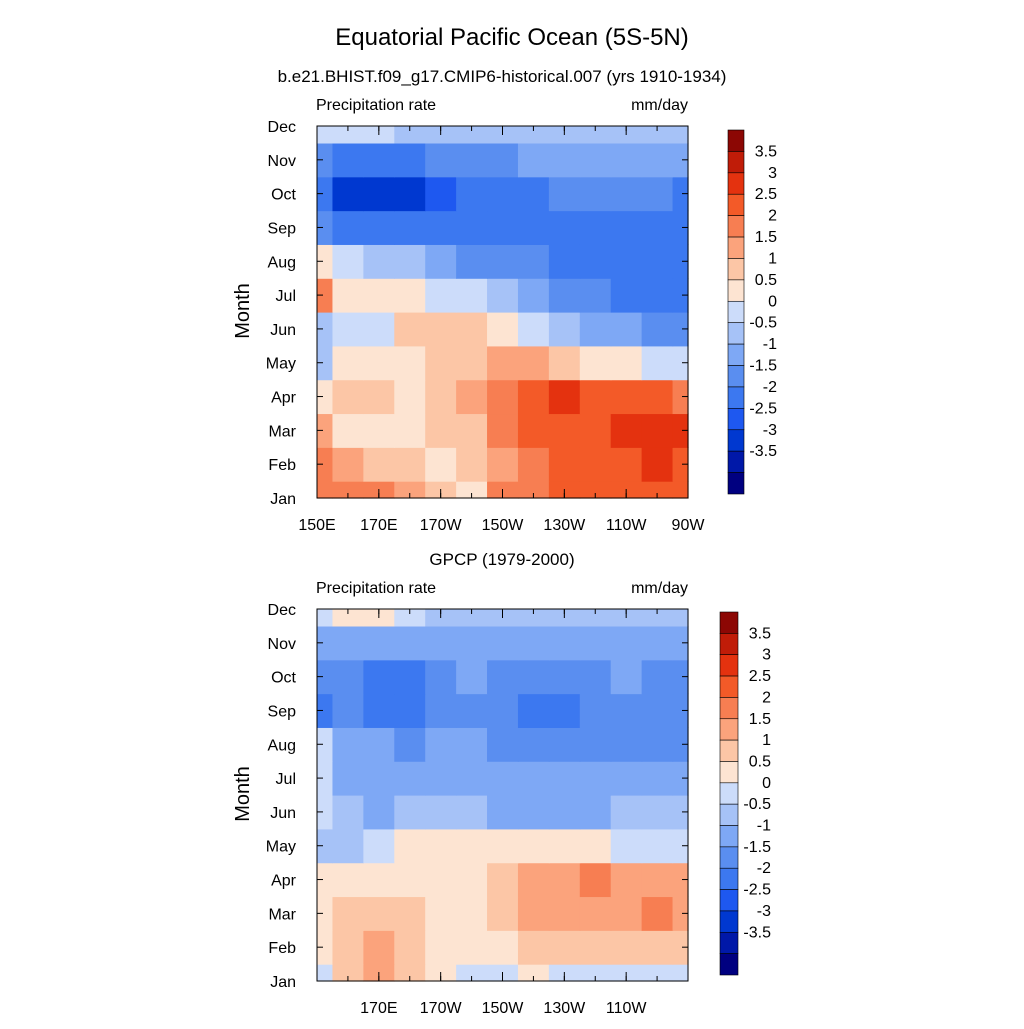  I want to click on y-tick-label: Nov, so click(282, 161).